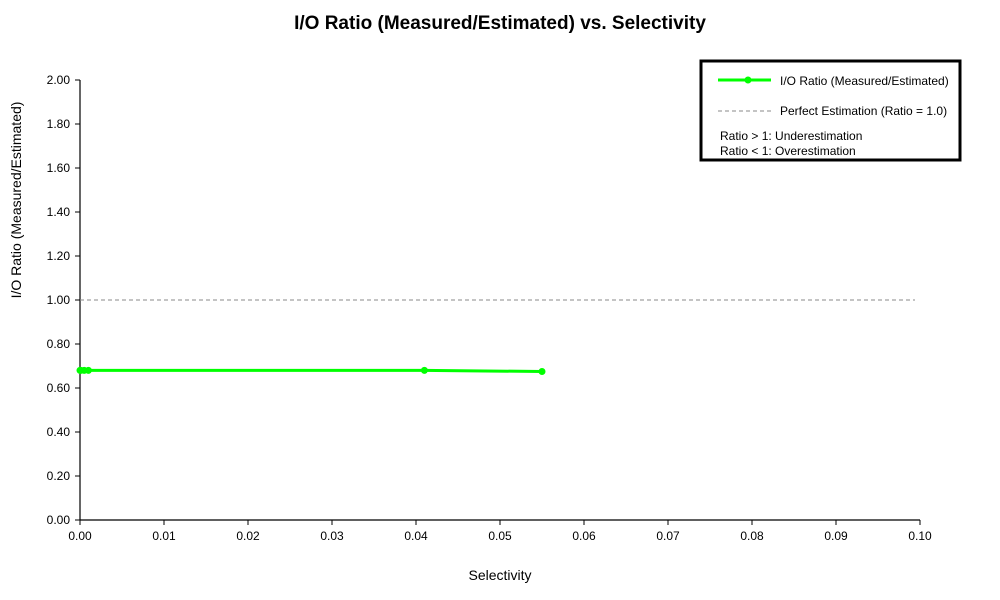 The image size is (1000, 600). What do you see at coordinates (788, 151) in the screenshot?
I see `annotation-overestimation: Ratio < 1: Overestimation` at bounding box center [788, 151].